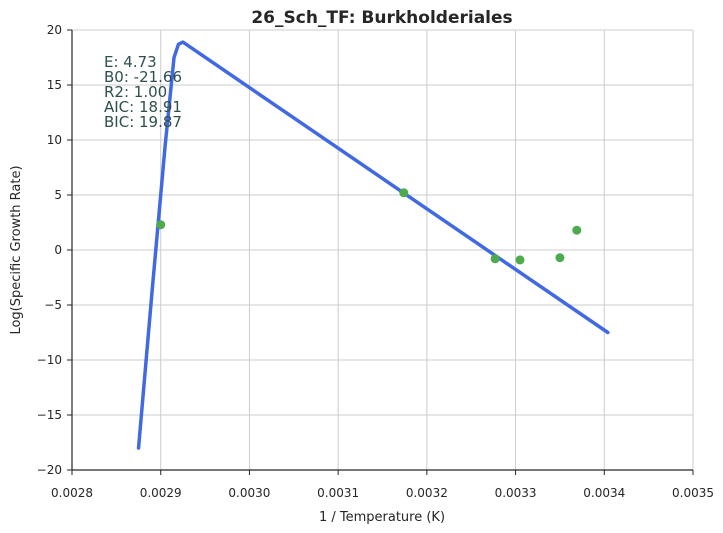 This screenshot has width=723, height=533. I want to click on fit-stat-annotation: E: 4.73, so click(130, 62).